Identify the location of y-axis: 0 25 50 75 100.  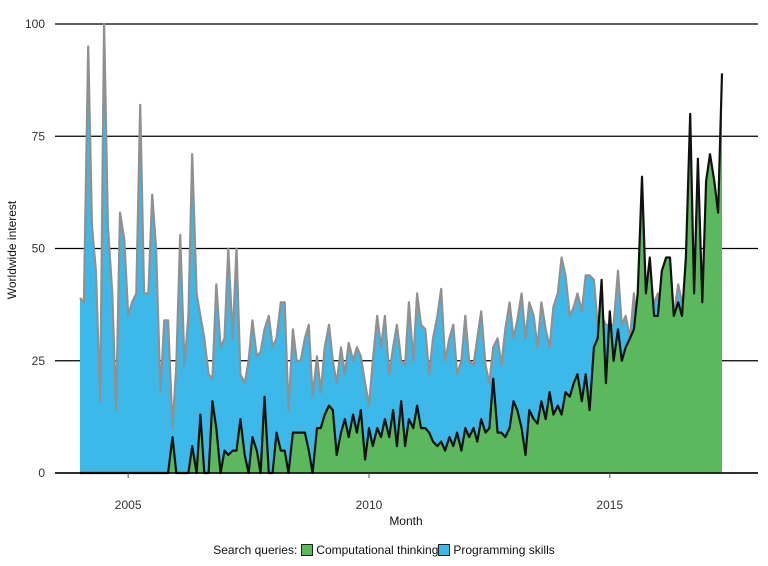
(35, 248).